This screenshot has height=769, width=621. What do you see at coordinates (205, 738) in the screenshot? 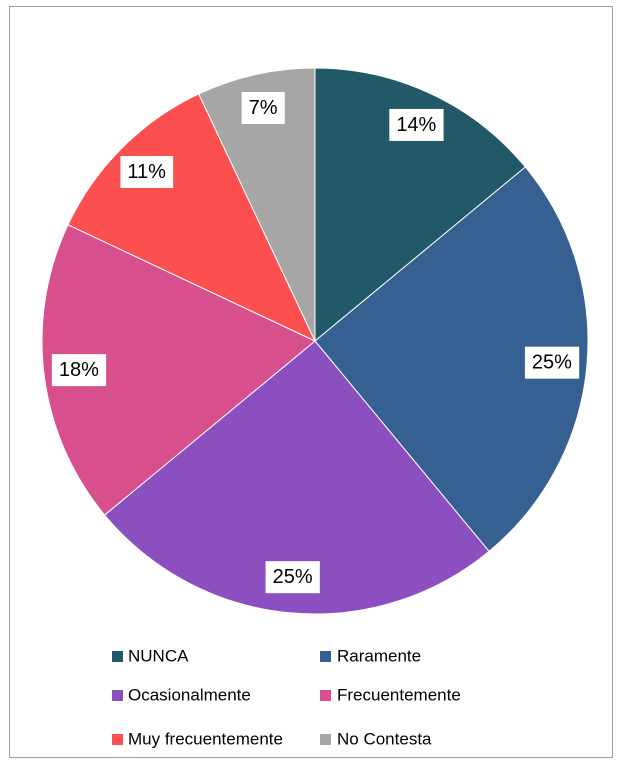
I see `legend-label: Muy frecuentemente` at bounding box center [205, 738].